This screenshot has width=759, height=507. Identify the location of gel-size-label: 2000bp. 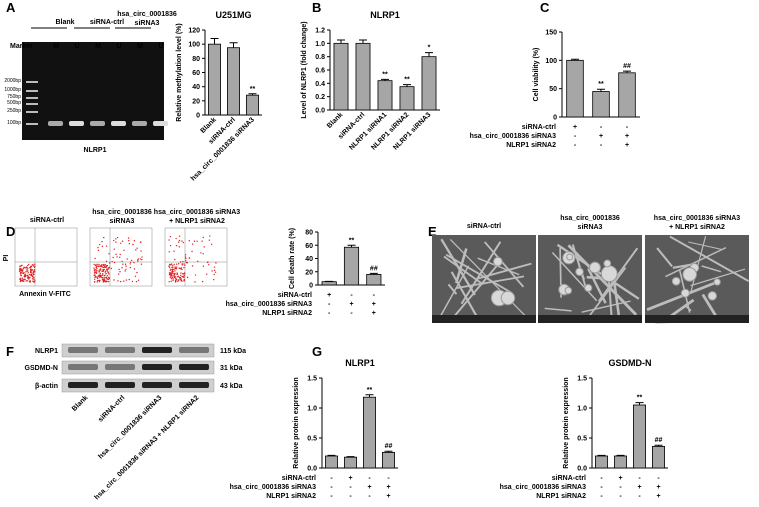
(12, 81).